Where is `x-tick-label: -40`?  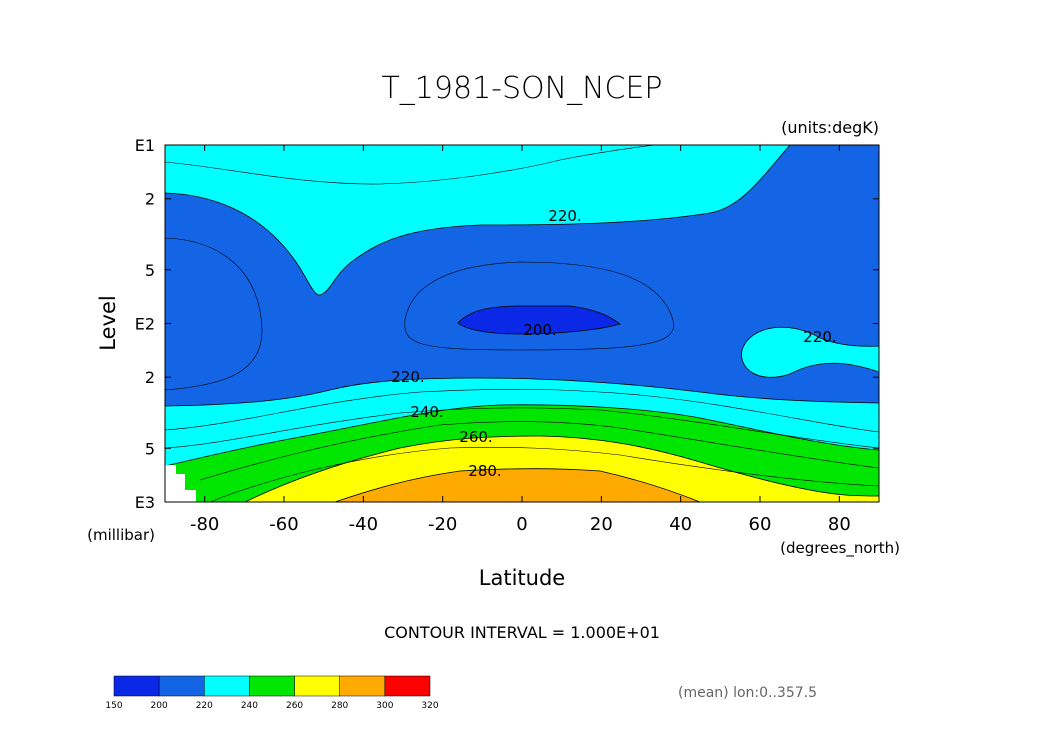
x-tick-label: -40 is located at coordinates (363, 524).